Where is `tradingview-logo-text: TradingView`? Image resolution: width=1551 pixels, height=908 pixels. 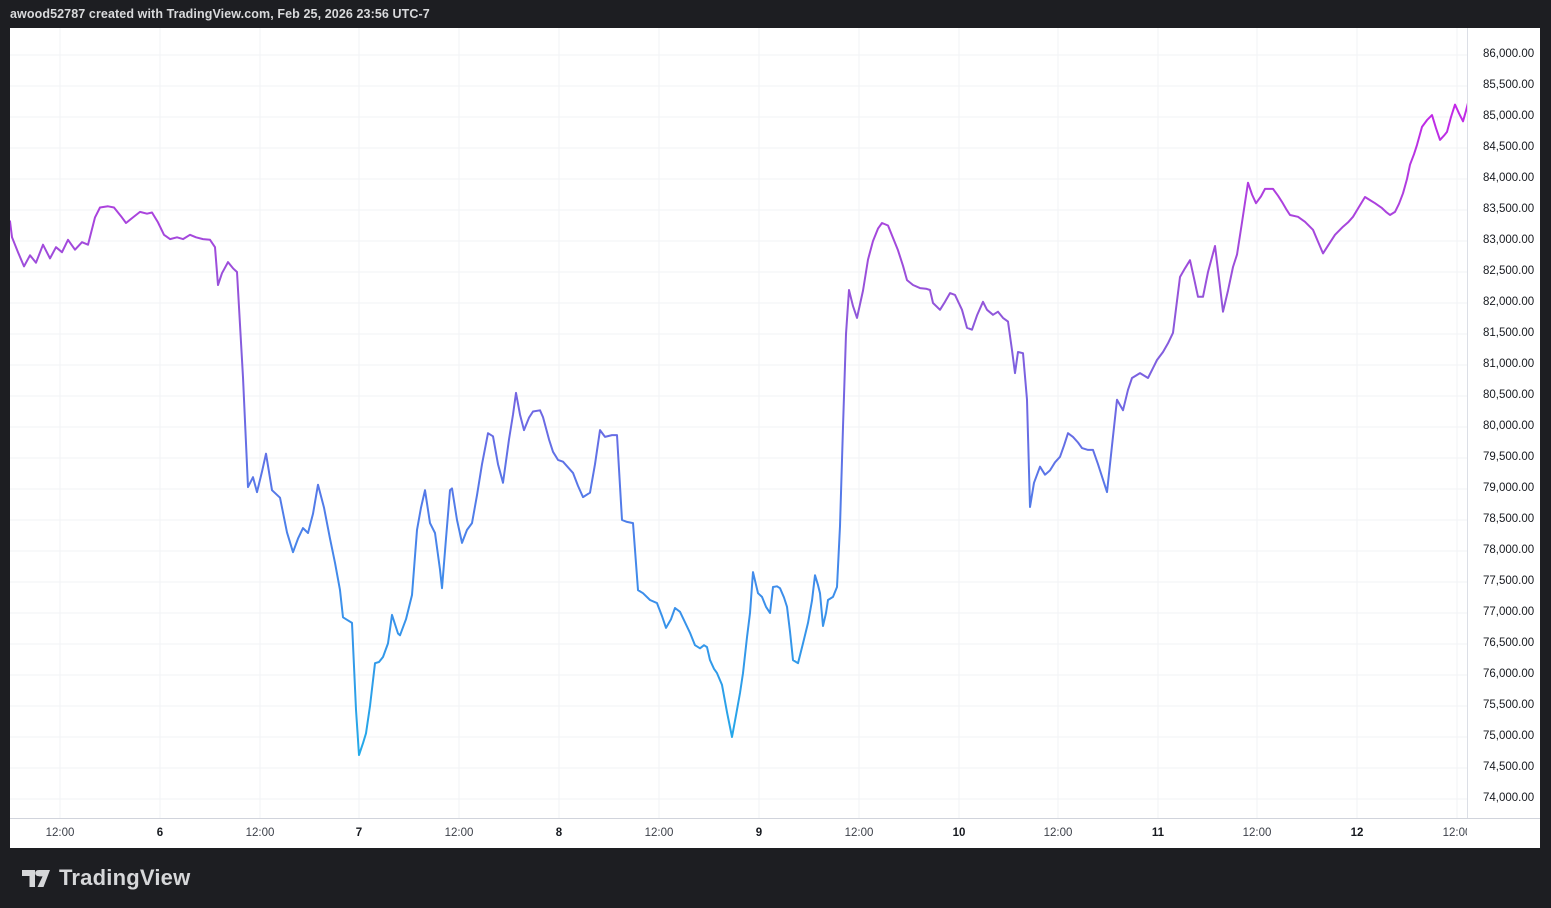
tradingview-logo-text: TradingView is located at coordinates (125, 877).